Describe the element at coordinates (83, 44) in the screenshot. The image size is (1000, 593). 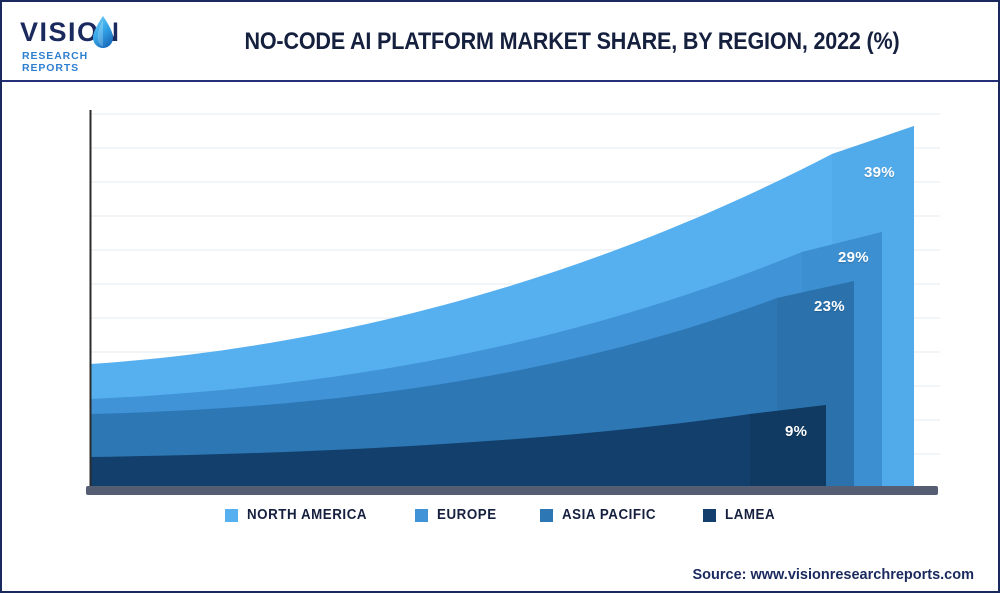
I see `vision-research-reports-logo: VISION RESEARCH REPORTS` at that location.